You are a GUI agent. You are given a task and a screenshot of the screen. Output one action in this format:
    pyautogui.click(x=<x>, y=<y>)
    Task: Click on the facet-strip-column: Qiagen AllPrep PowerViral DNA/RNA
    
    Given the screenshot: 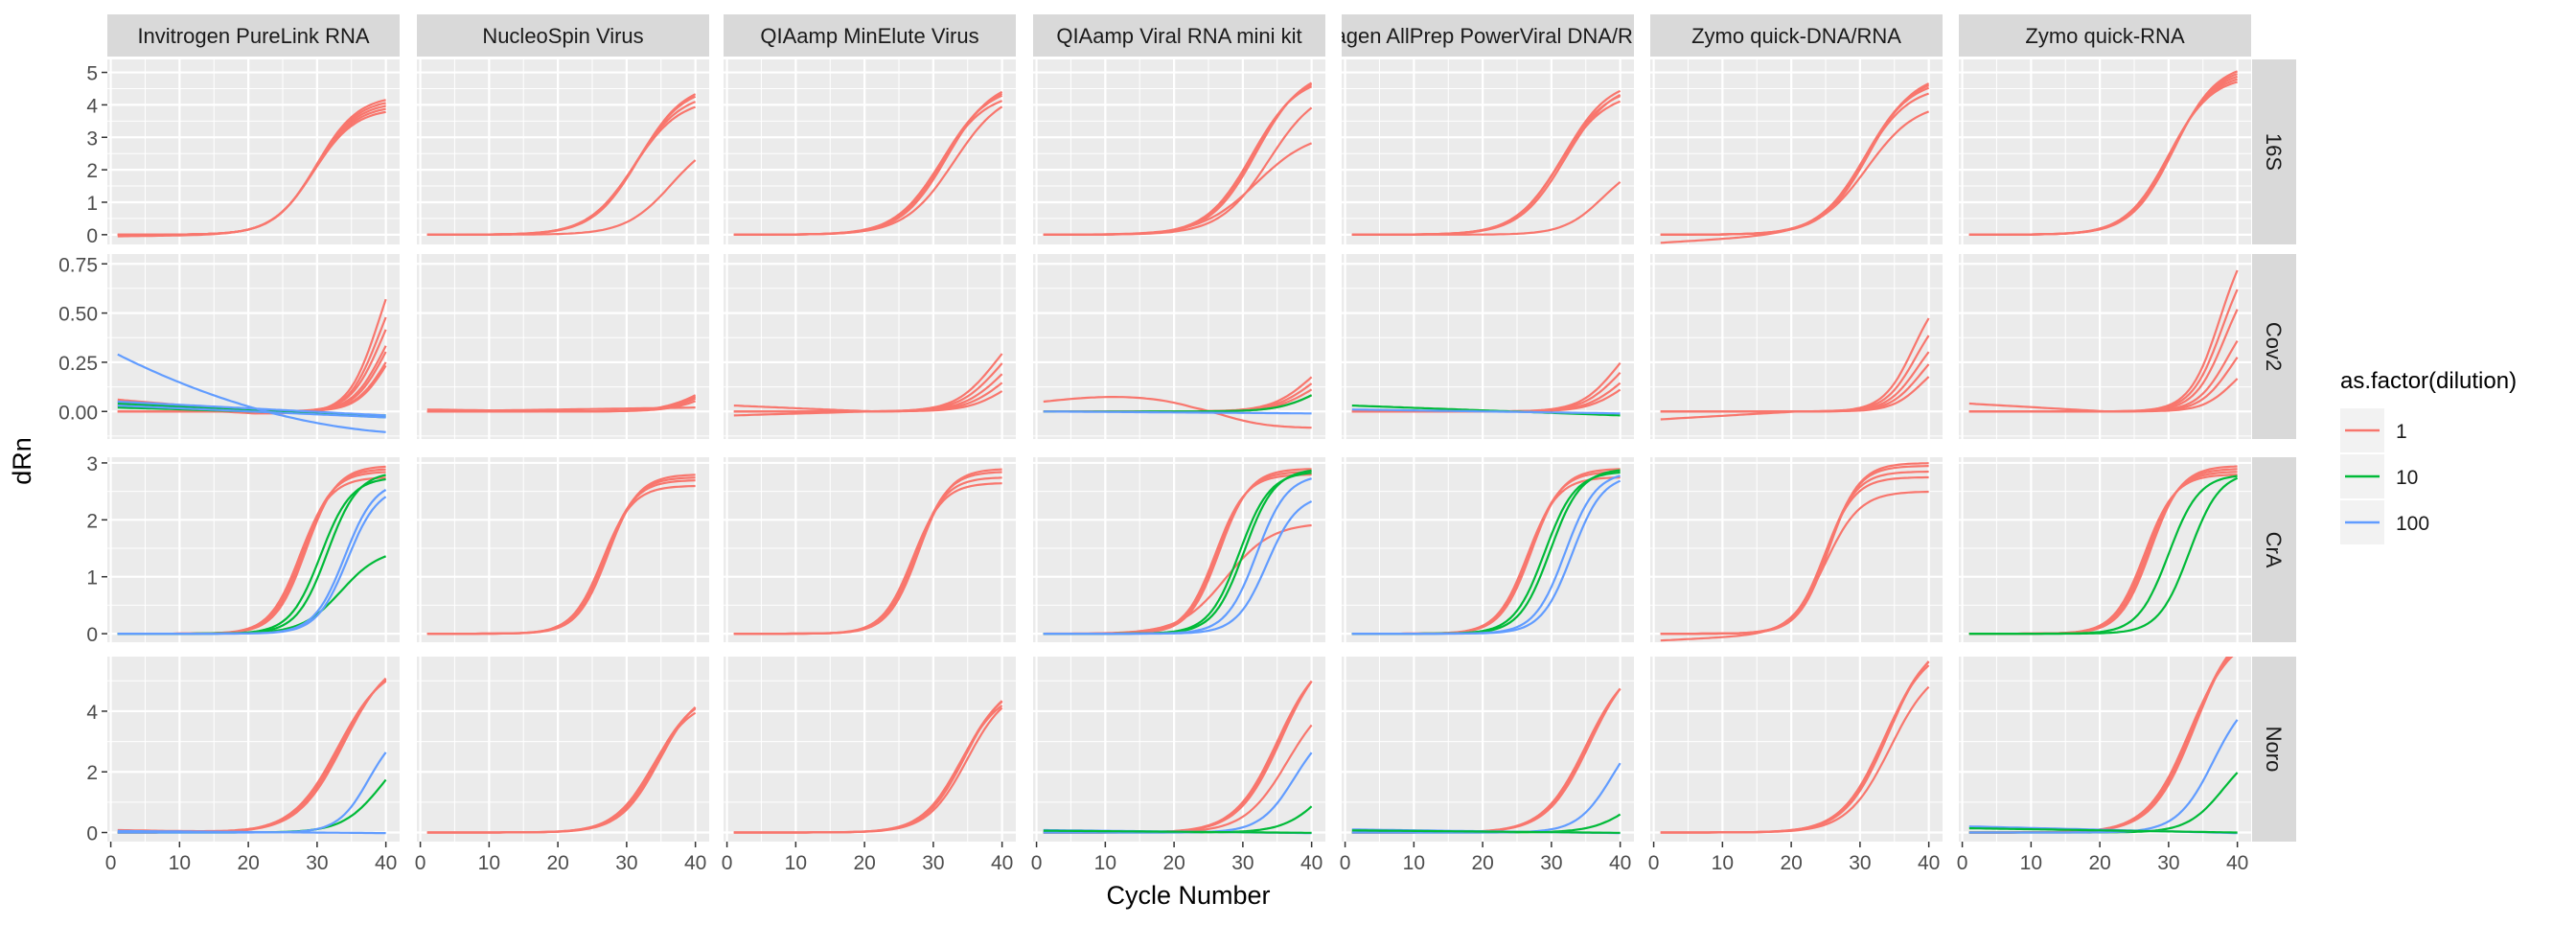 What is the action you would take?
    pyautogui.click(x=1488, y=35)
    